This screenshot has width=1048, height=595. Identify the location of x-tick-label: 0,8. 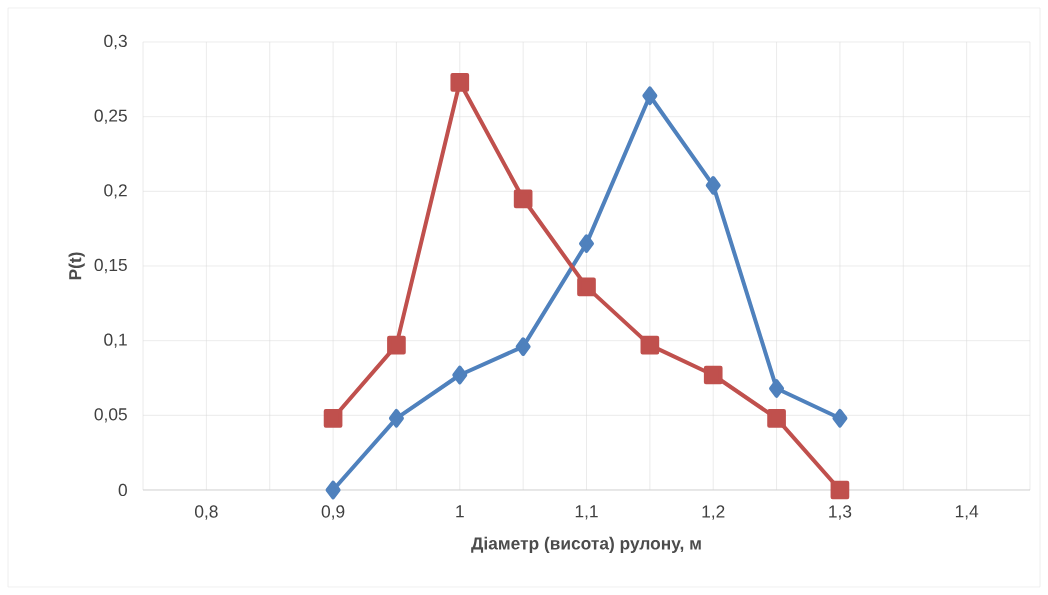
(206, 512).